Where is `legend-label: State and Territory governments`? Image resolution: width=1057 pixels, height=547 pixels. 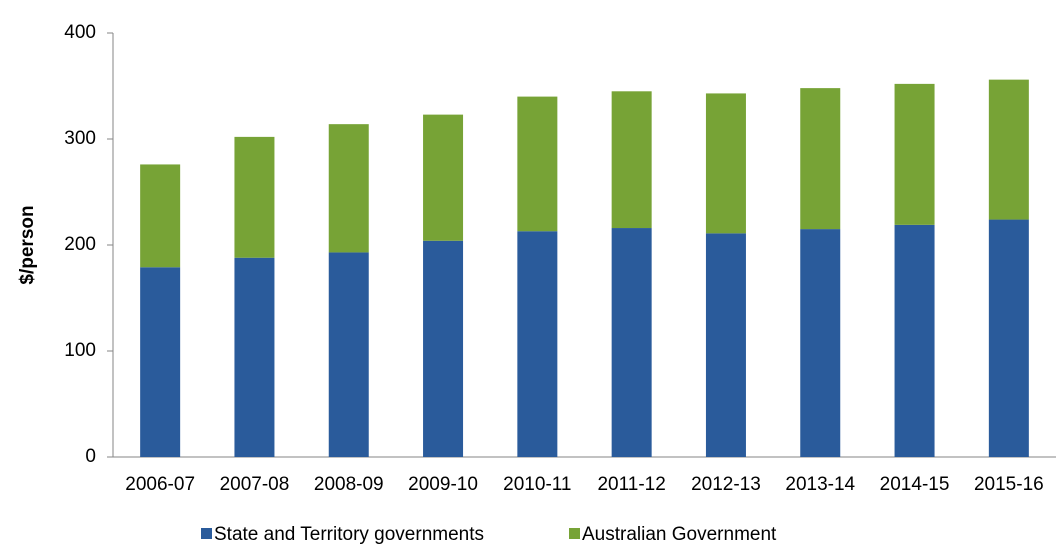 legend-label: State and Territory governments is located at coordinates (349, 534).